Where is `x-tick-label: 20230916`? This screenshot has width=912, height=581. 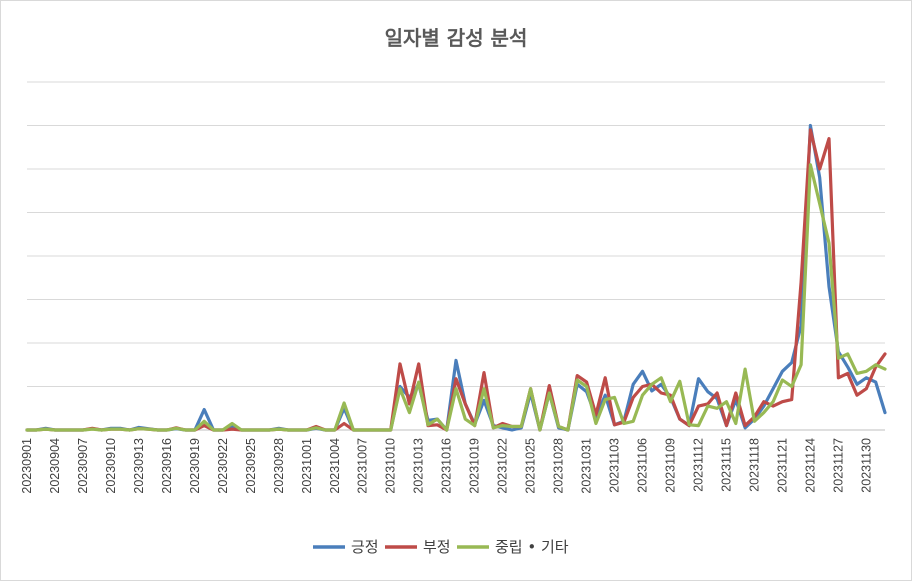
x-tick-label: 20230916 is located at coordinates (167, 466).